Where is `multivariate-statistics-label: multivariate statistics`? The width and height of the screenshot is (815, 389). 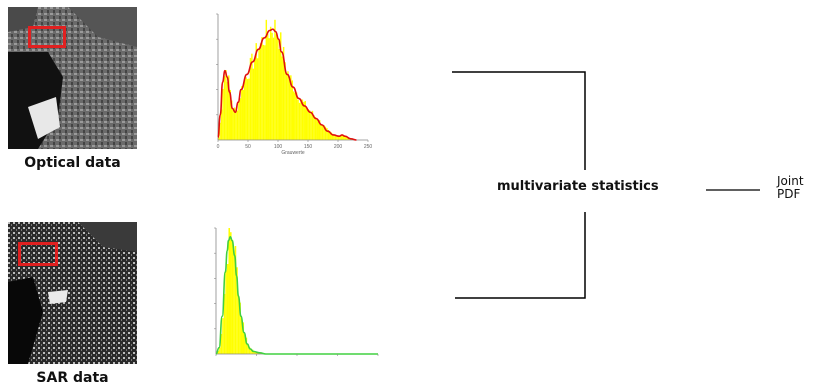
multivariate-statistics-label: multivariate statistics is located at coordinates (578, 186).